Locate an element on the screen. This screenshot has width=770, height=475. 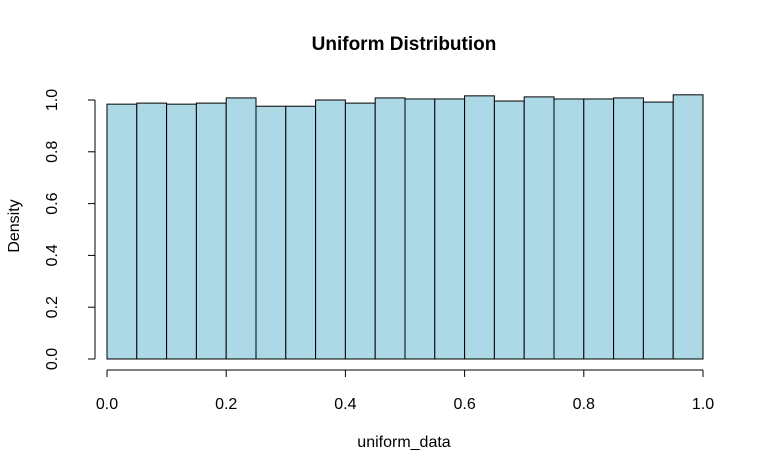
x-tick-label: 0.0 is located at coordinates (107, 404).